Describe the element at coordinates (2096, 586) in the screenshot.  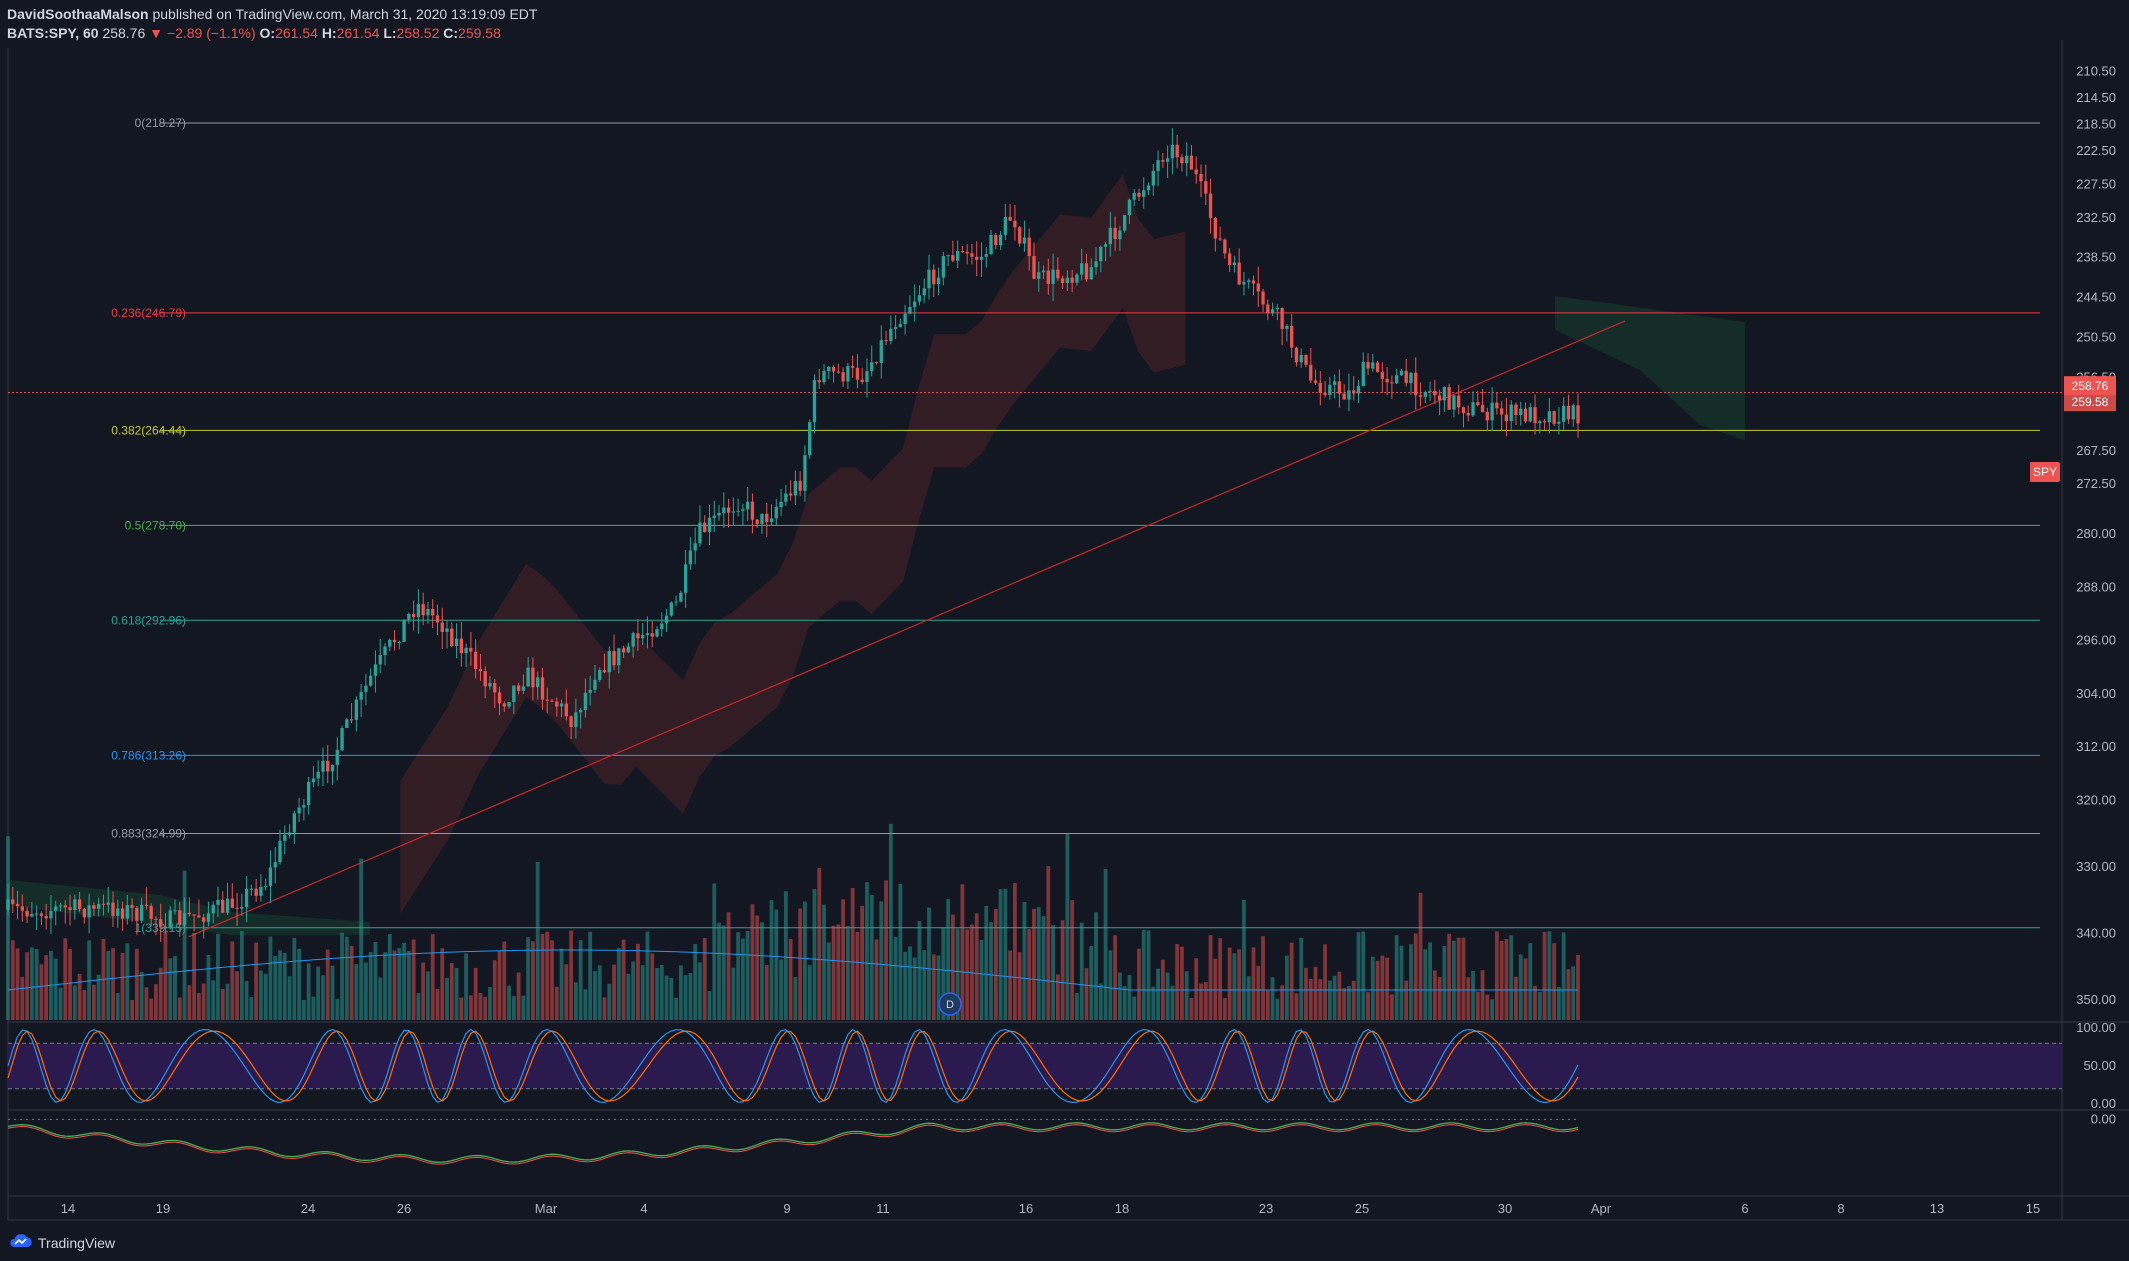
I see `y-tick-13: 288.00` at that location.